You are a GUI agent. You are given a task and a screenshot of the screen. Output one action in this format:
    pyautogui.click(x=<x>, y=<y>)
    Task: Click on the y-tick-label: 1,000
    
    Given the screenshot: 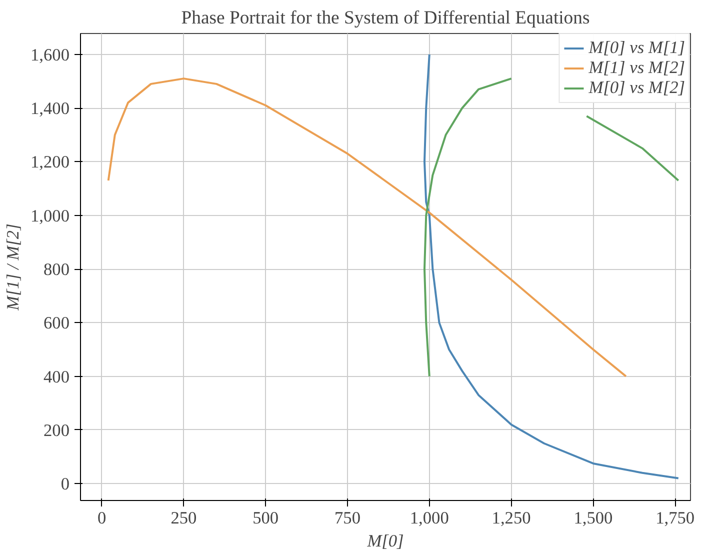 What is the action you would take?
    pyautogui.click(x=50, y=216)
    